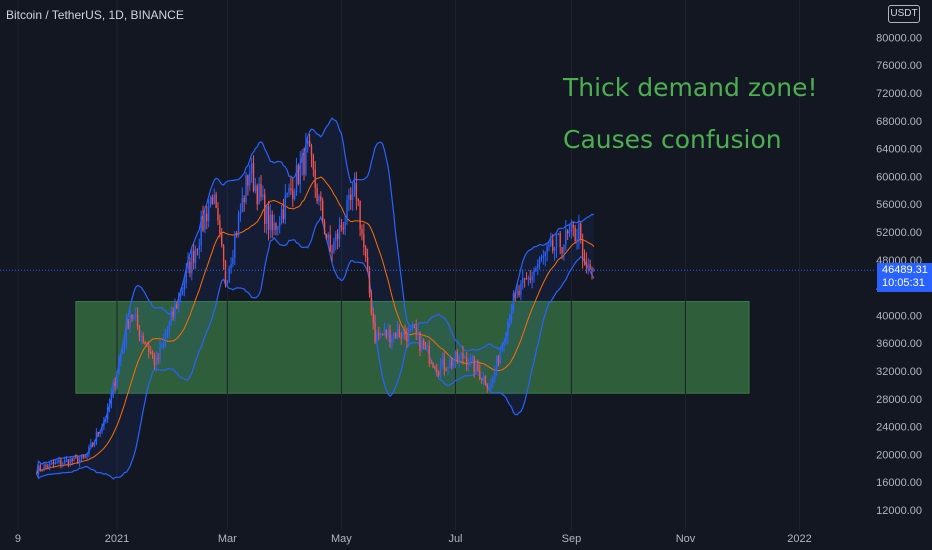  I want to click on time-tick-label: 2021, so click(117, 539).